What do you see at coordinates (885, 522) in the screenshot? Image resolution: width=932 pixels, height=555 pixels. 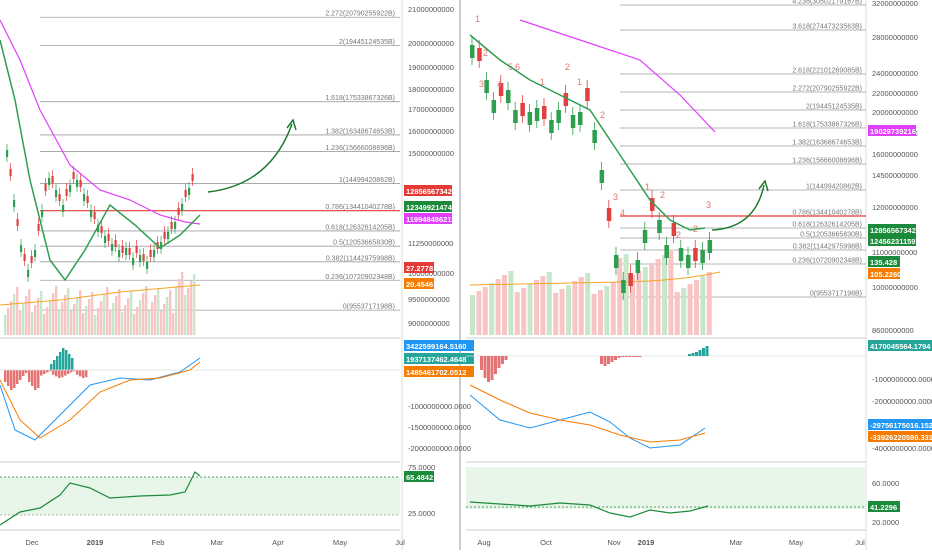 I see `rsi-tick-label: 20.0000` at bounding box center [885, 522].